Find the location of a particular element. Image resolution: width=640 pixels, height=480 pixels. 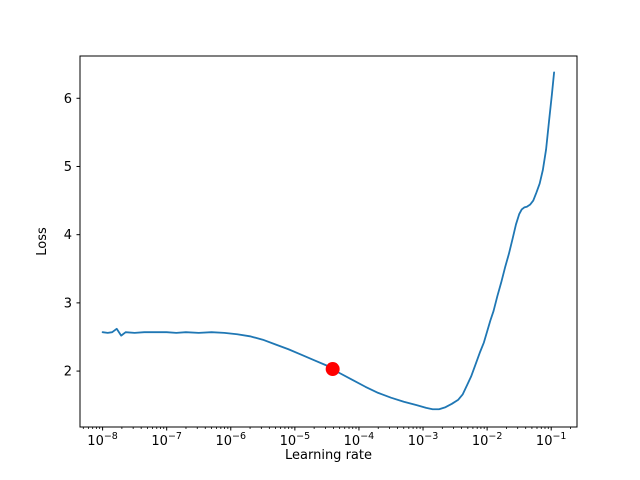

y-axis-label: Loss is located at coordinates (42, 241).